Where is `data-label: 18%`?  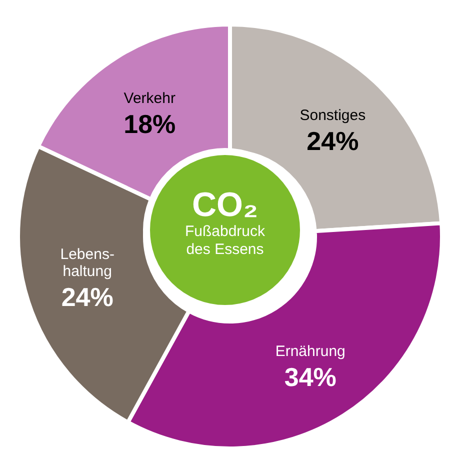 data-label: 18% is located at coordinates (150, 123).